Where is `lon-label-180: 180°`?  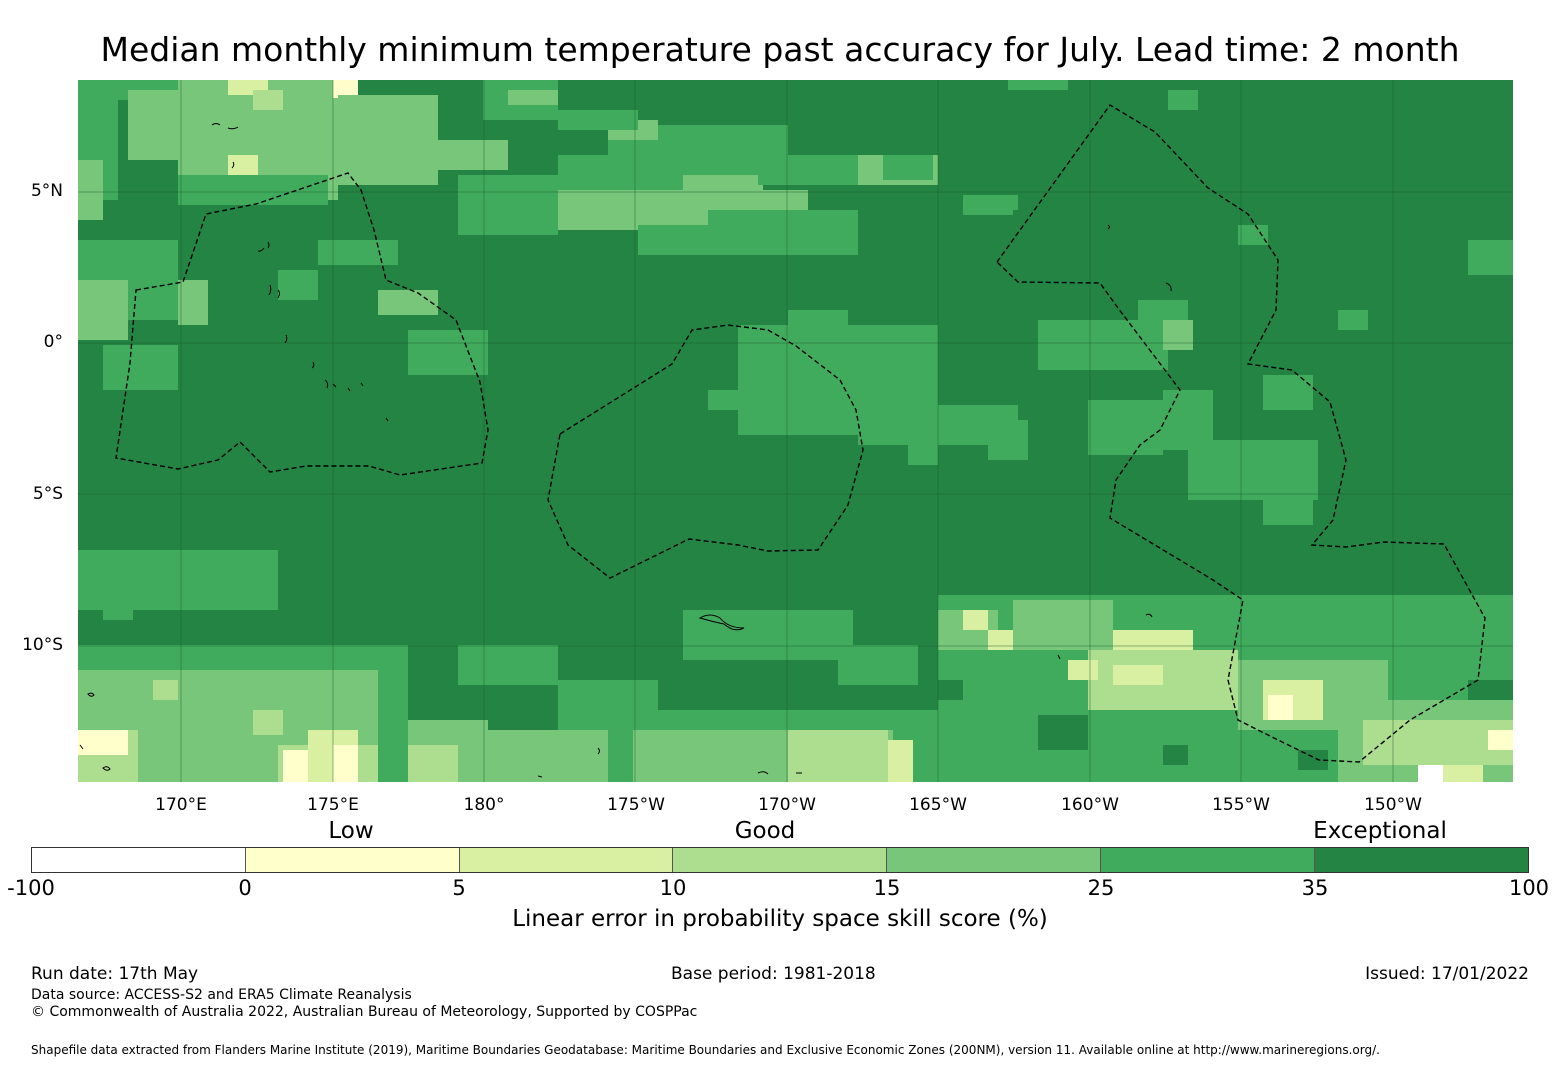
lon-label-180: 180° is located at coordinates (484, 805).